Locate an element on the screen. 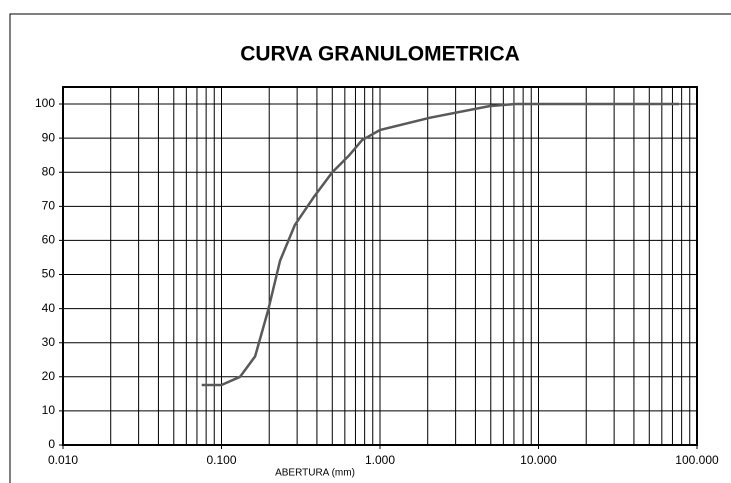 This screenshot has width=731, height=483. x-tick-label: 10.000 is located at coordinates (538, 460).